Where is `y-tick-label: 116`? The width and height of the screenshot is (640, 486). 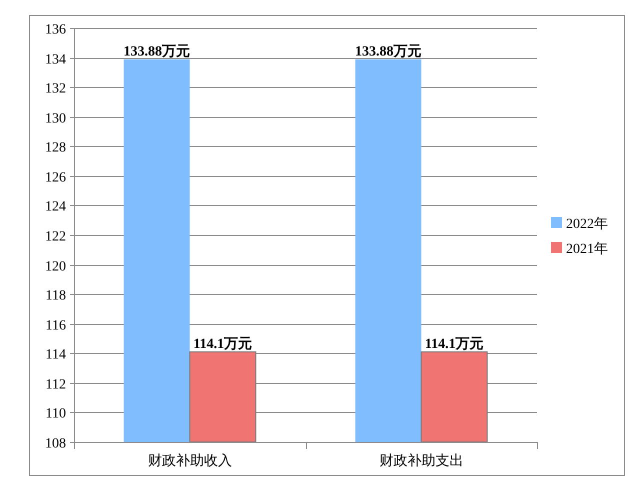 y-tick-label: 116 is located at coordinates (56, 326).